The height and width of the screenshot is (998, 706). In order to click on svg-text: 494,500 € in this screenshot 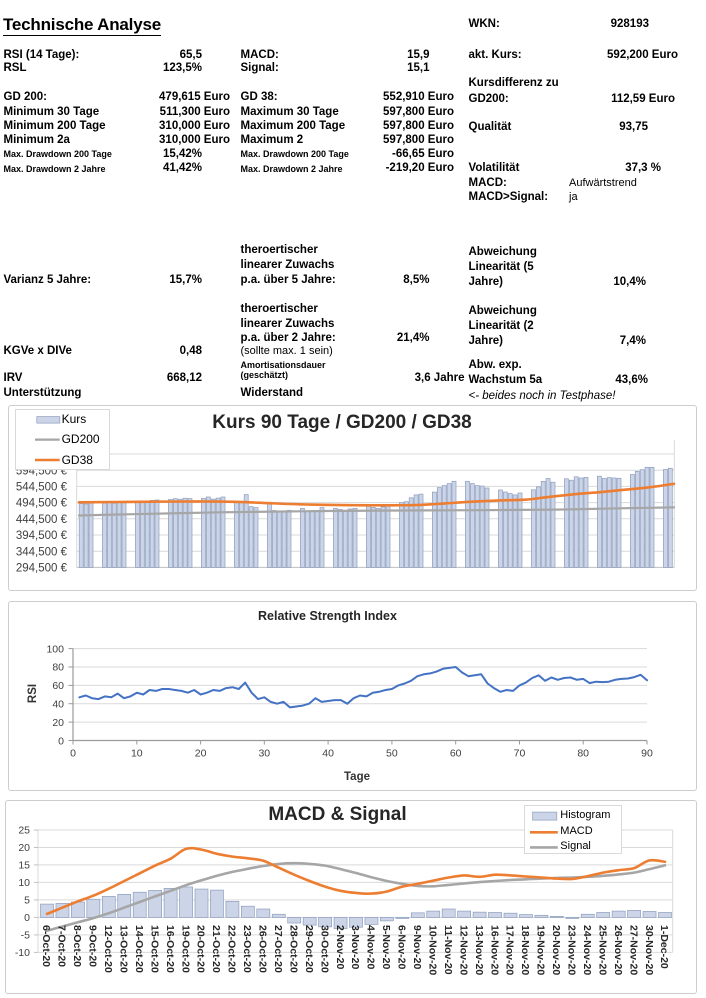, I will do `click(42, 504)`.